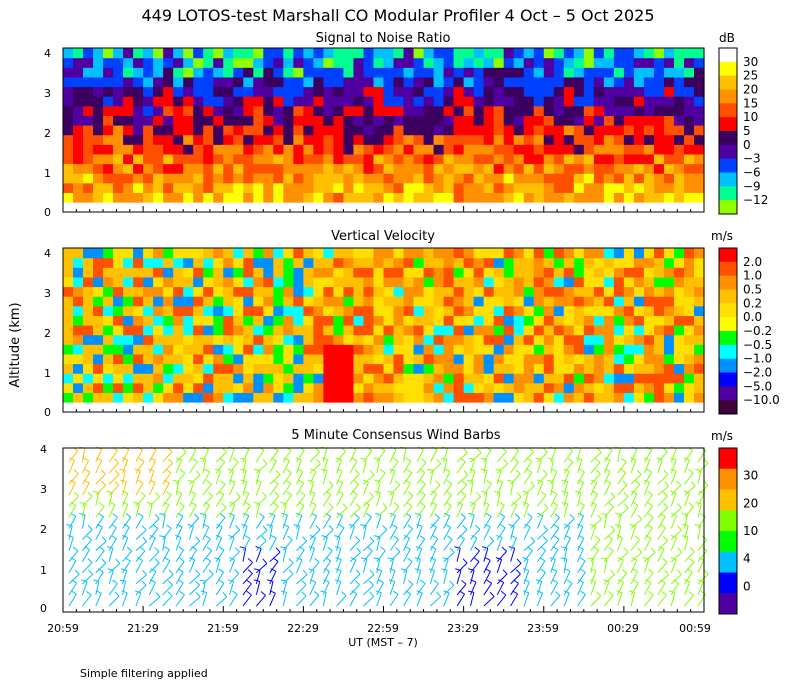 Image resolution: width=800 pixels, height=700 pixels. Describe the element at coordinates (727, 38) in the screenshot. I see `snr-colorbar-unit: dB` at that location.